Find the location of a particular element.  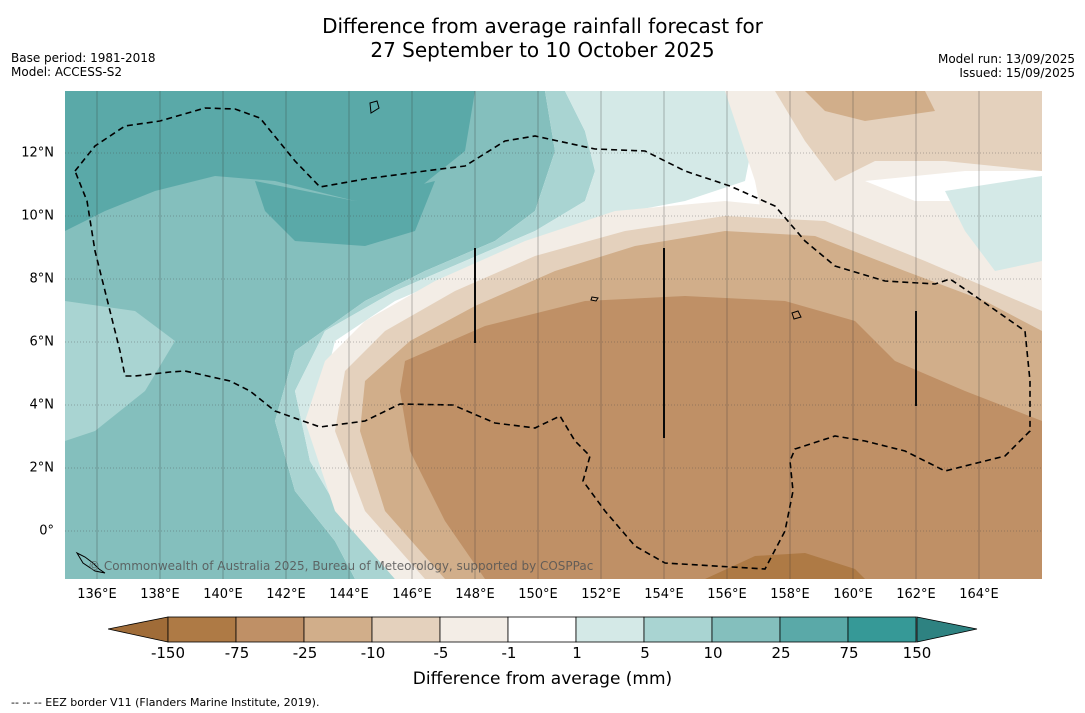

colorbar-label: -1 is located at coordinates (509, 653).